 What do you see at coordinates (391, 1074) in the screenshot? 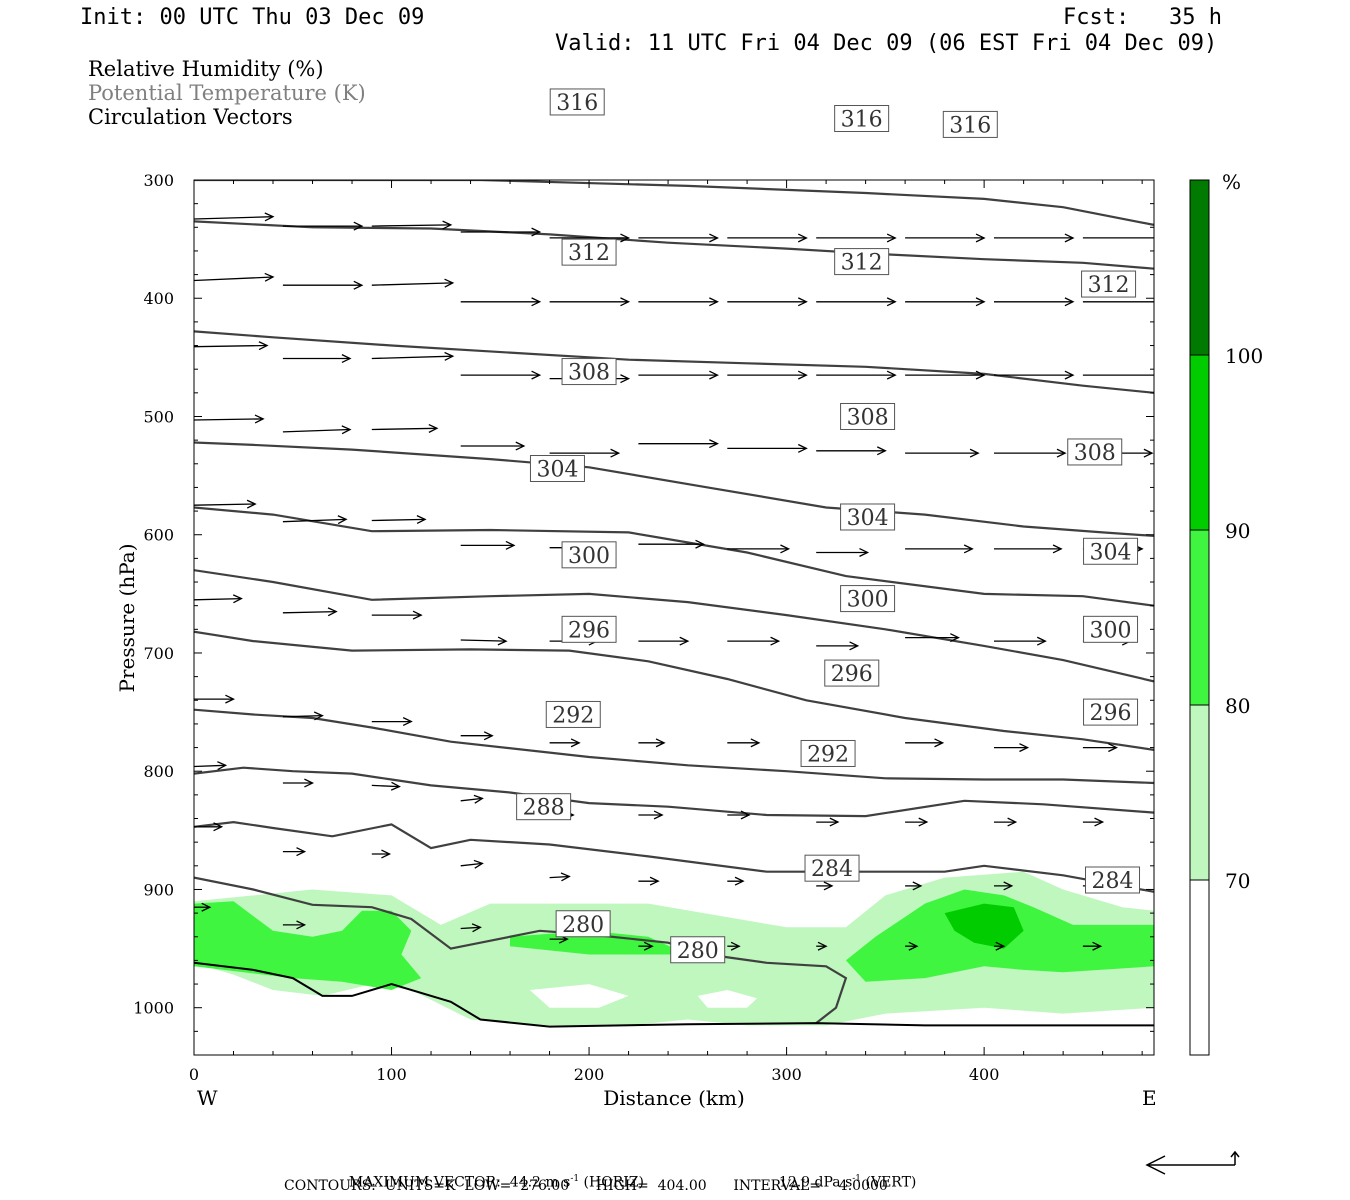
I see `x-tick-label: 100` at bounding box center [391, 1074].